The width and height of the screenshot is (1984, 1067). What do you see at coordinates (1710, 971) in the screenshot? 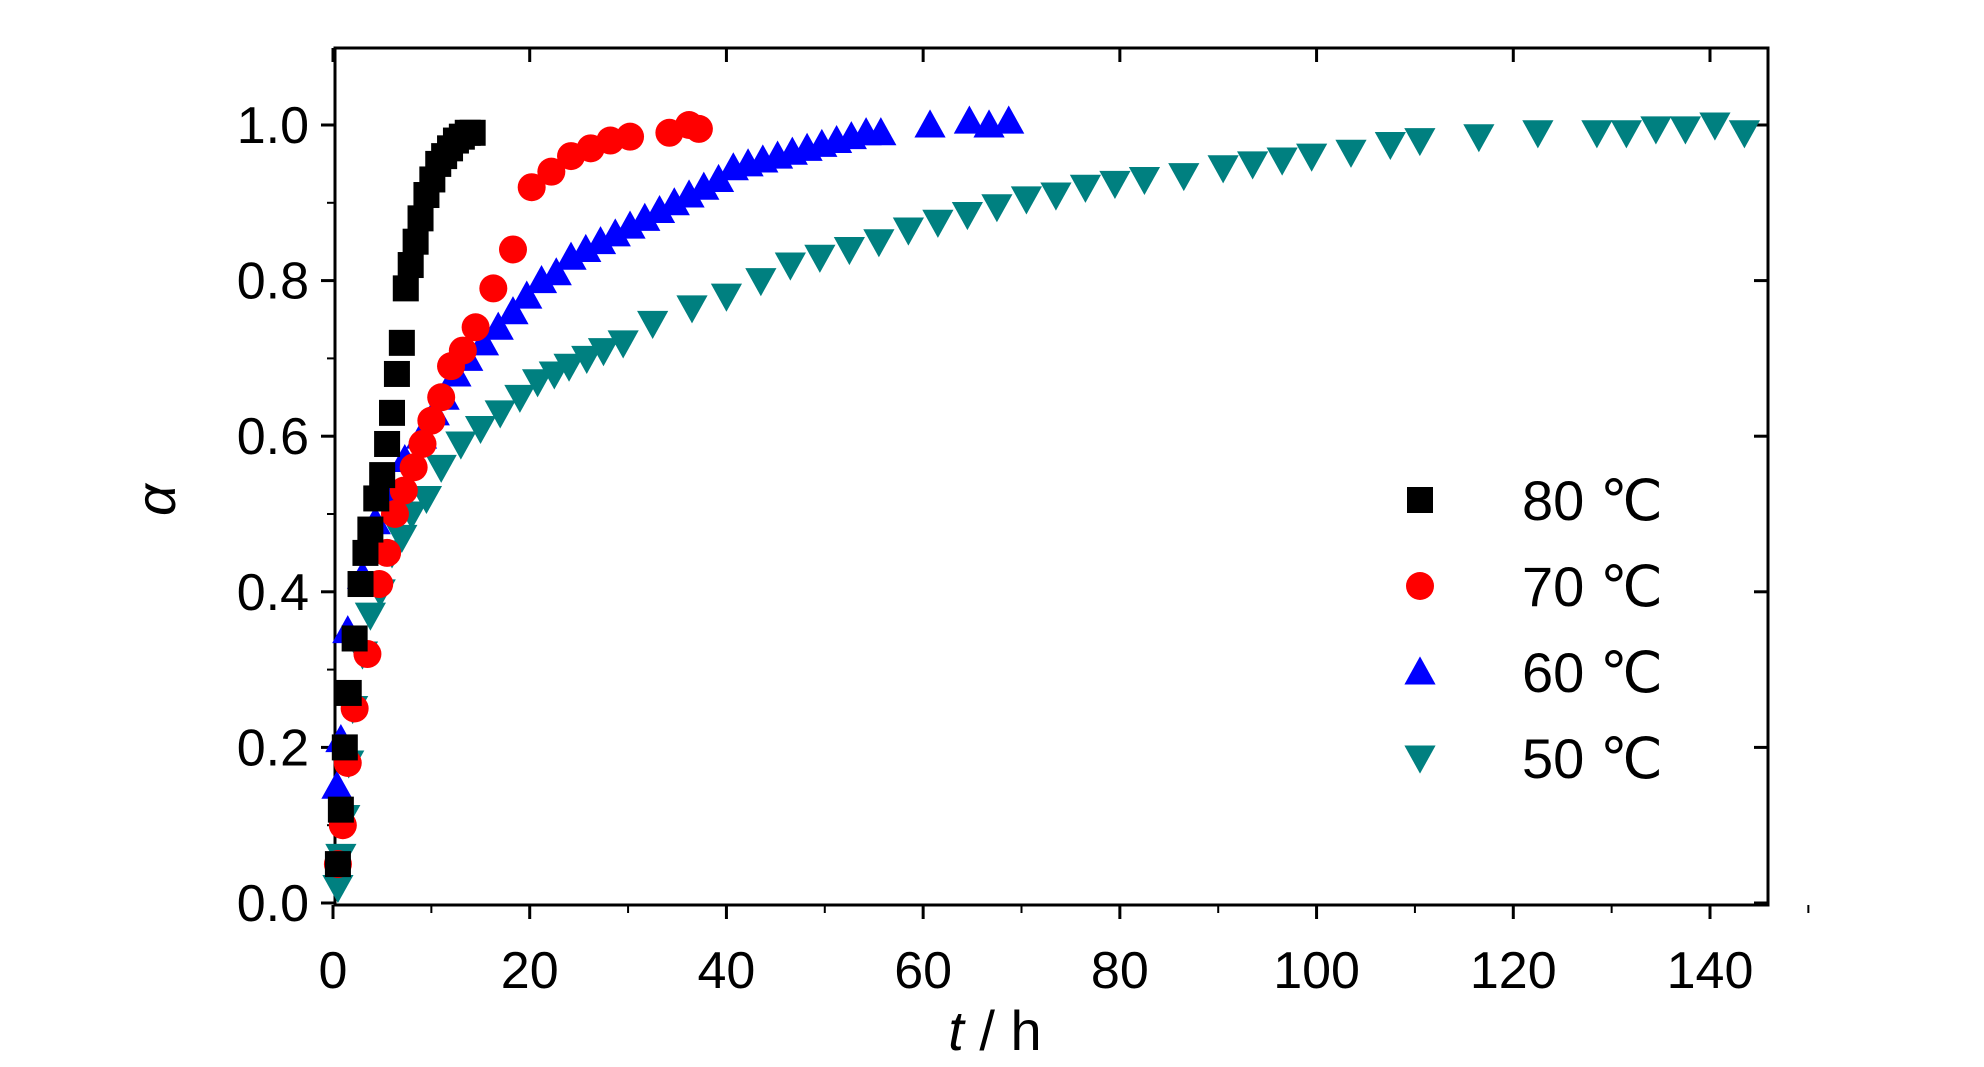
I see `x-tick-label: 140` at bounding box center [1710, 971].